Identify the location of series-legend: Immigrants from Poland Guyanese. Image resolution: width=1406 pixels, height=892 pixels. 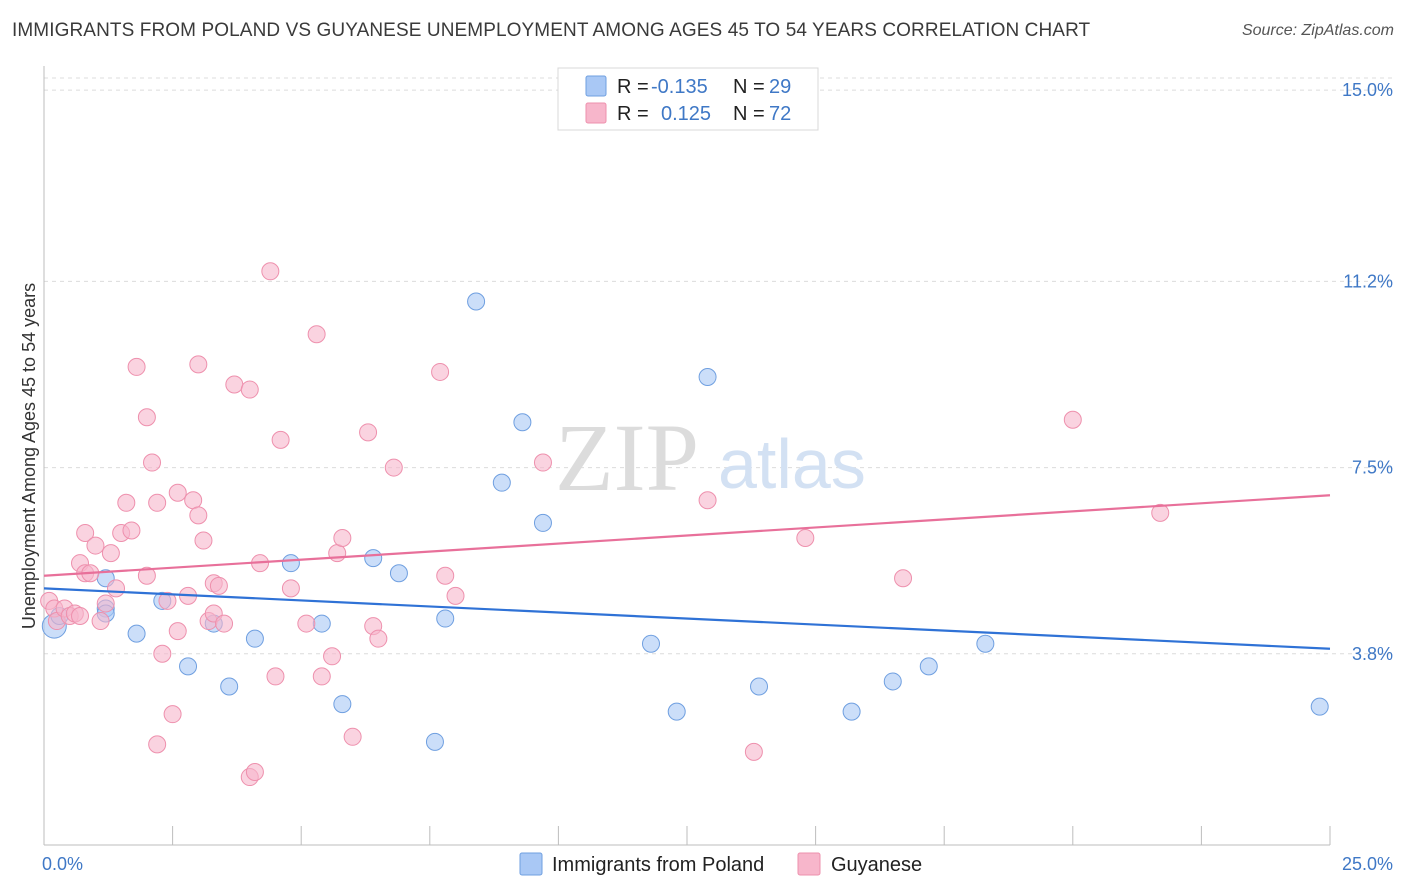
(720, 864).